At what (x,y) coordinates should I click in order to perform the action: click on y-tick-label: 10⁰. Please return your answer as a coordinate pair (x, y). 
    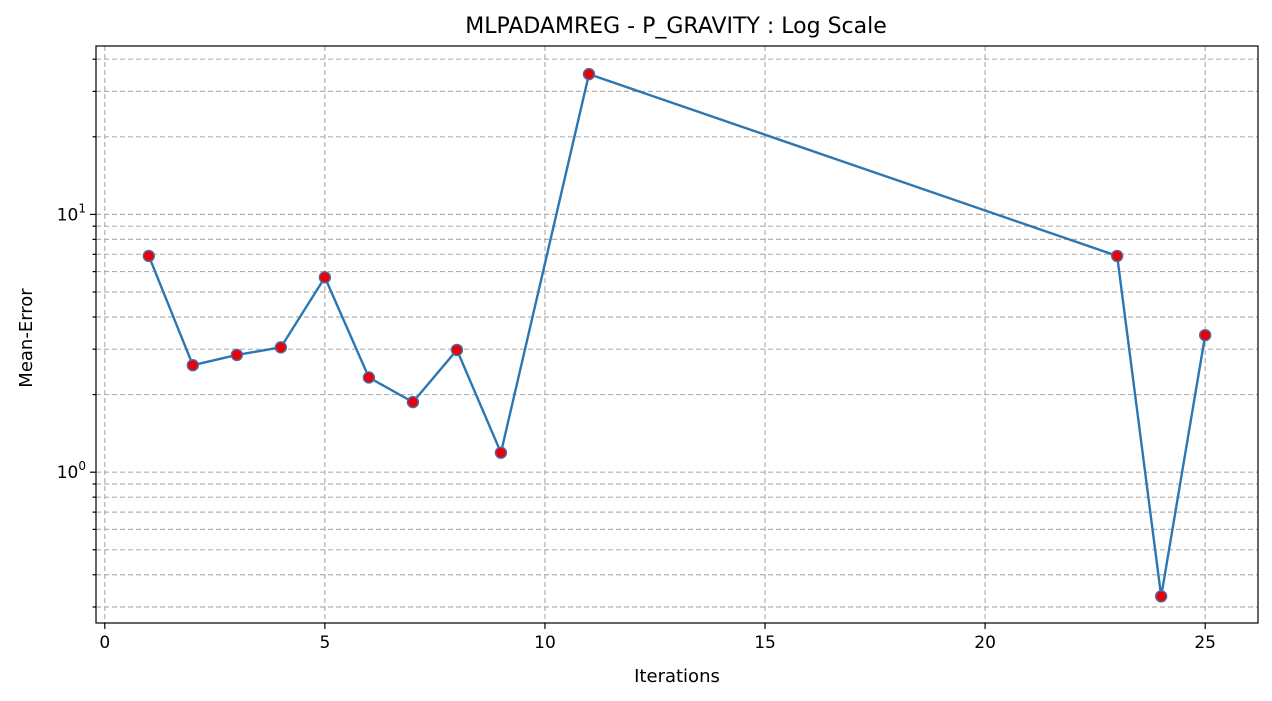
    Looking at the image, I should click on (71, 471).